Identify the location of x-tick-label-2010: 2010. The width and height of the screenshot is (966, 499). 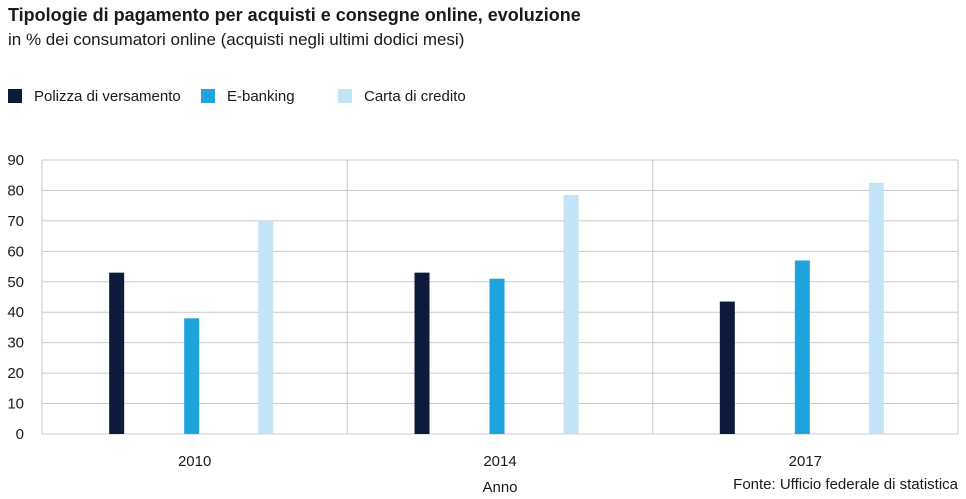
(194, 461).